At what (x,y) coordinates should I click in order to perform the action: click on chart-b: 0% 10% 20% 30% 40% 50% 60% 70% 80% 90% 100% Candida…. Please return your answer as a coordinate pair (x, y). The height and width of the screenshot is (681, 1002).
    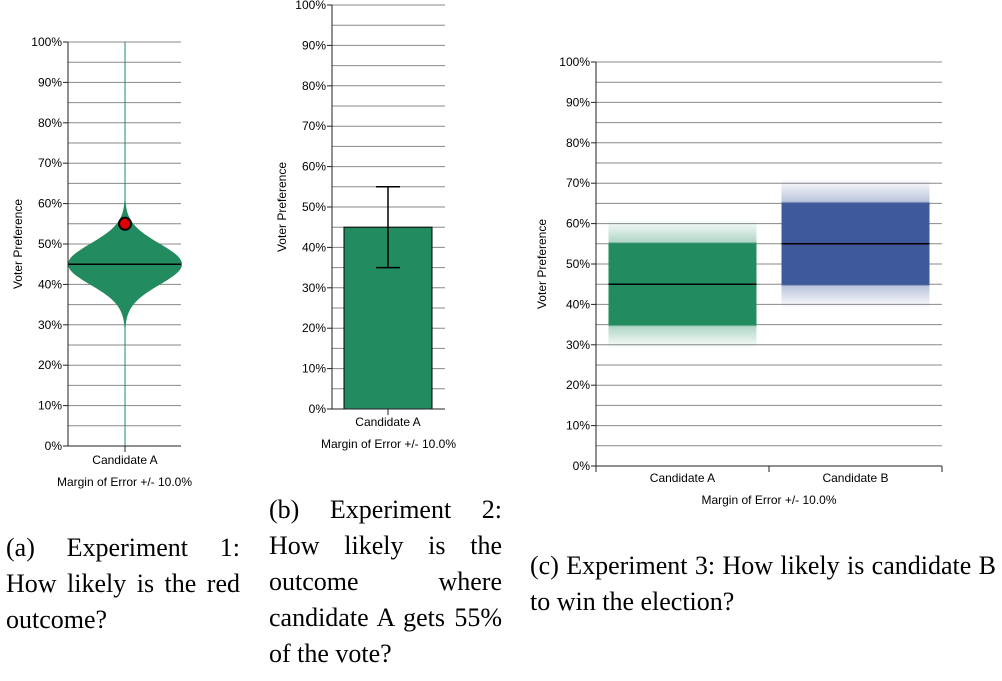
    Looking at the image, I should click on (365, 225).